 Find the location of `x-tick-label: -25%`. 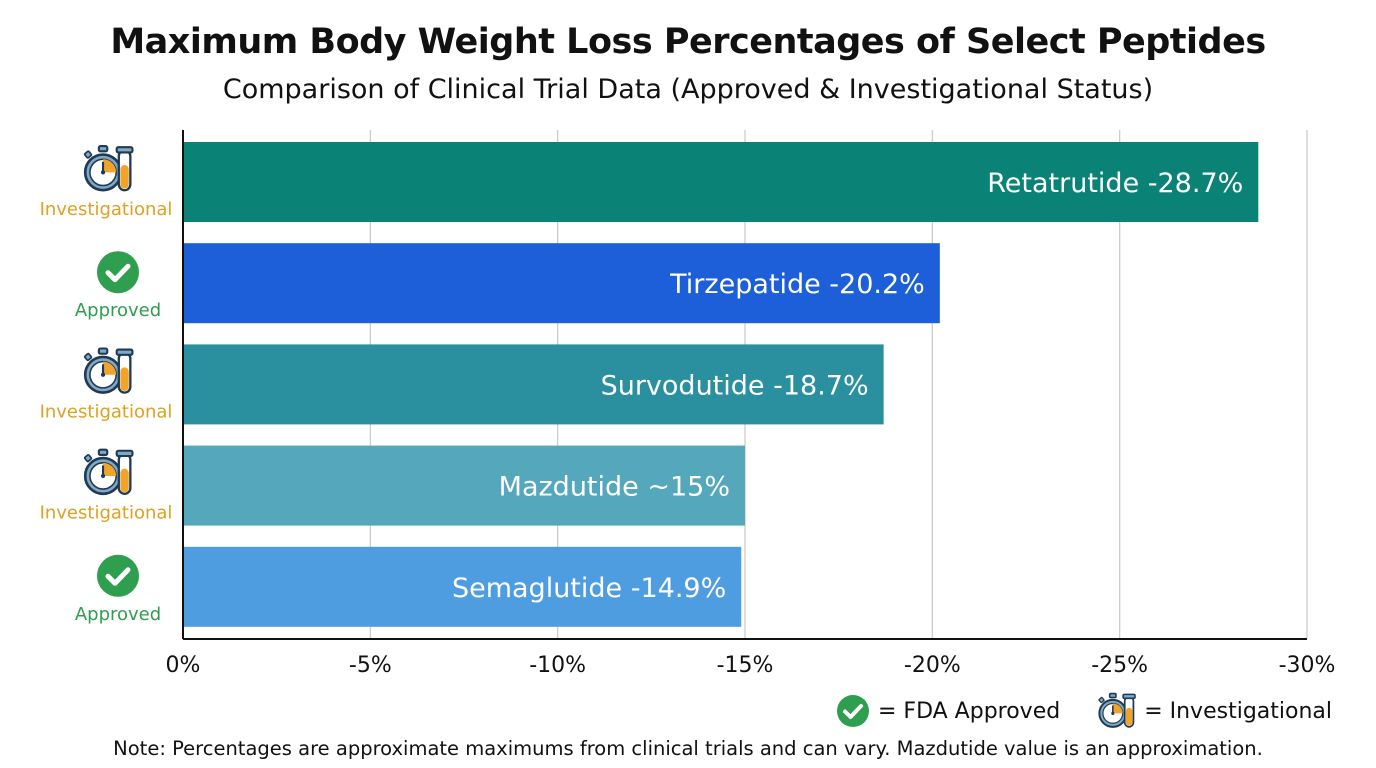

x-tick-label: -25% is located at coordinates (1119, 665).